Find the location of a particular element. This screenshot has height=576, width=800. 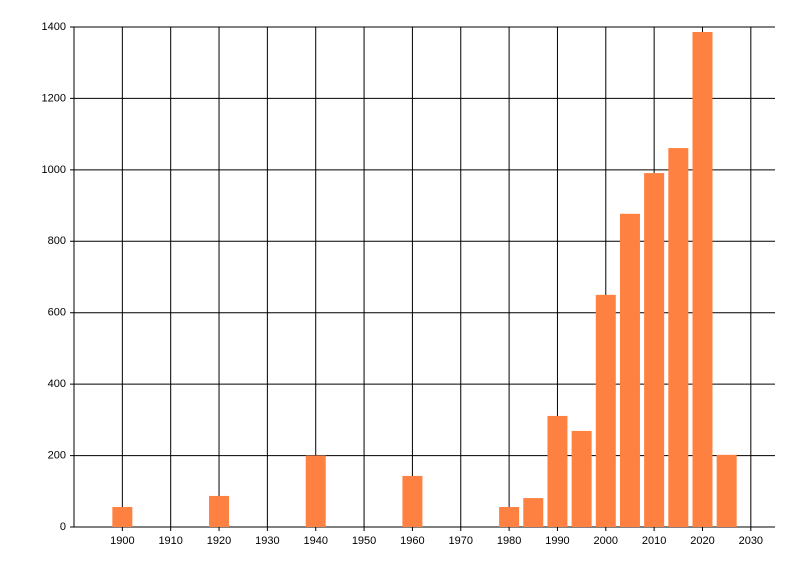

x-tick-label: 1920 is located at coordinates (219, 541).